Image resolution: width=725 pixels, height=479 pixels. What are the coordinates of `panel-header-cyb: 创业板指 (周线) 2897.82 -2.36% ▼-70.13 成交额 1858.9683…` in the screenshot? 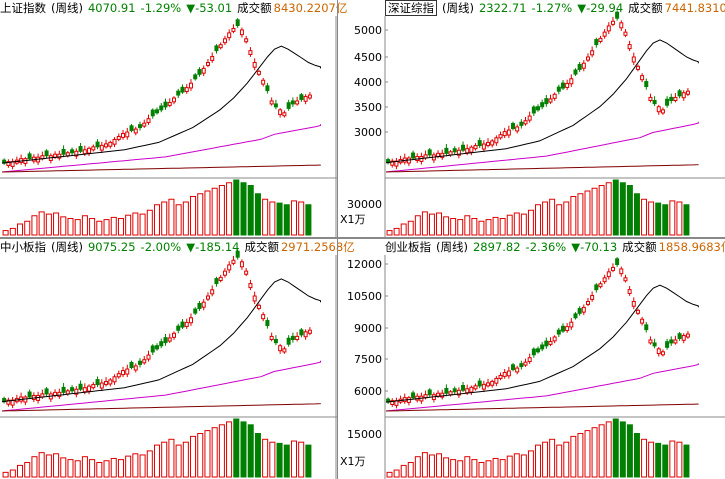 It's located at (555, 247).